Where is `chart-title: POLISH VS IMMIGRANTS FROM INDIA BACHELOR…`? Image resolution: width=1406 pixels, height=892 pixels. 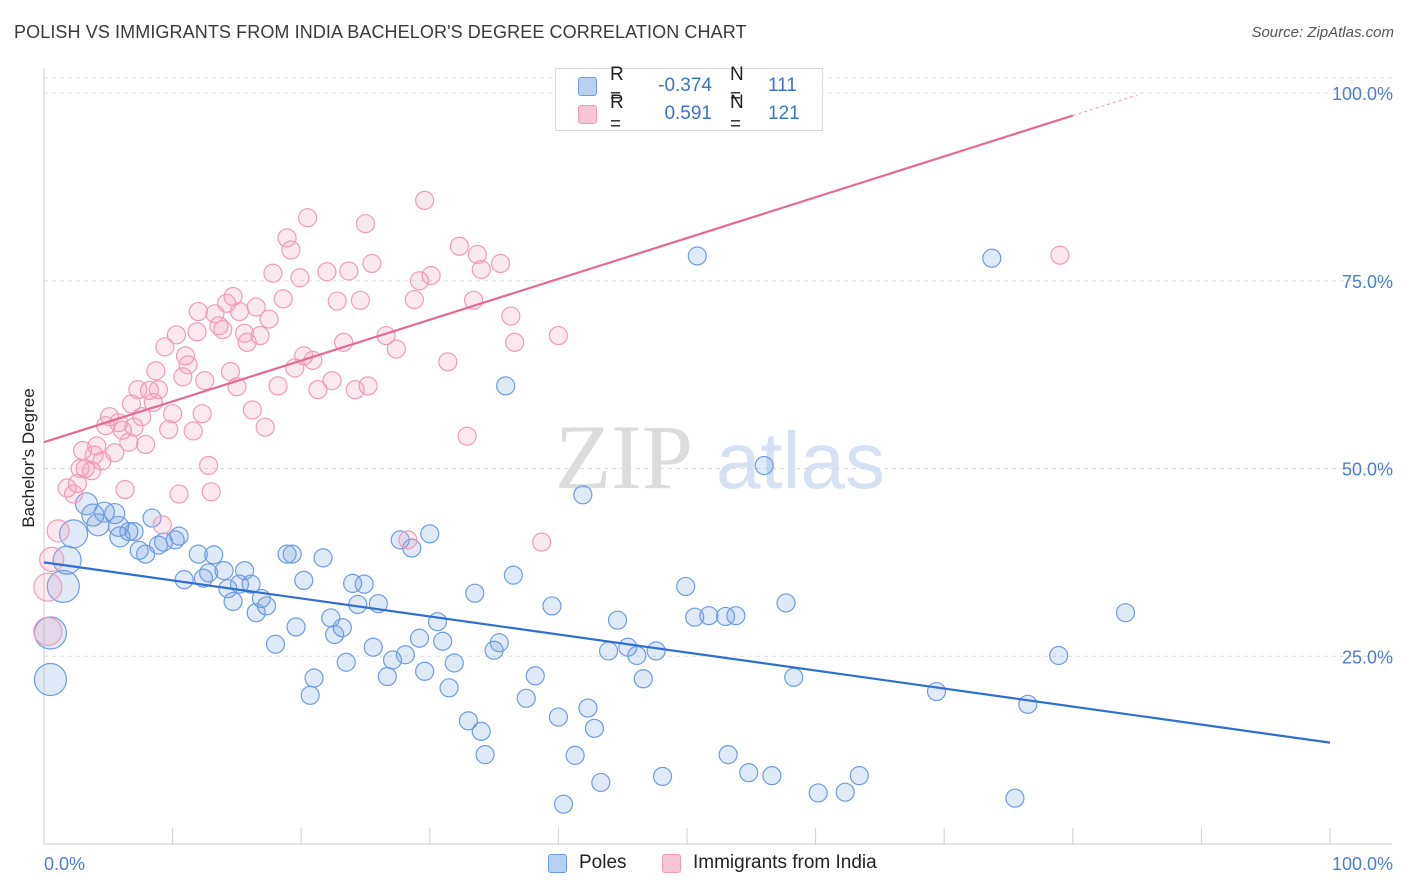 chart-title: POLISH VS IMMIGRANTS FROM INDIA BACHELOR… is located at coordinates (380, 32).